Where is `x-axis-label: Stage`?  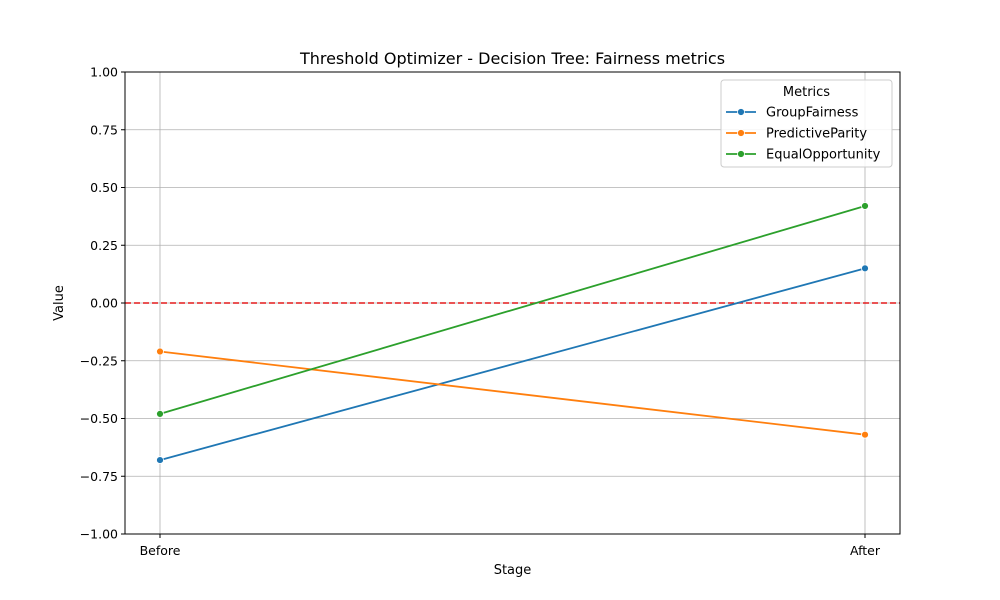
x-axis-label: Stage is located at coordinates (513, 570).